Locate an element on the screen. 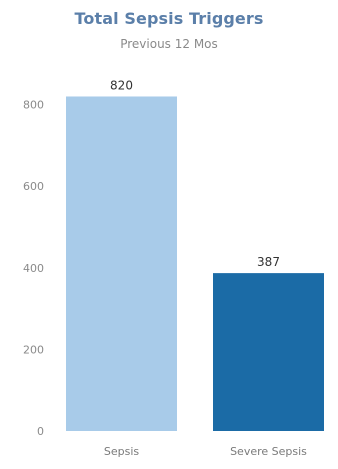 This screenshot has height=469, width=338. bar-severe-sepsis is located at coordinates (268, 352).